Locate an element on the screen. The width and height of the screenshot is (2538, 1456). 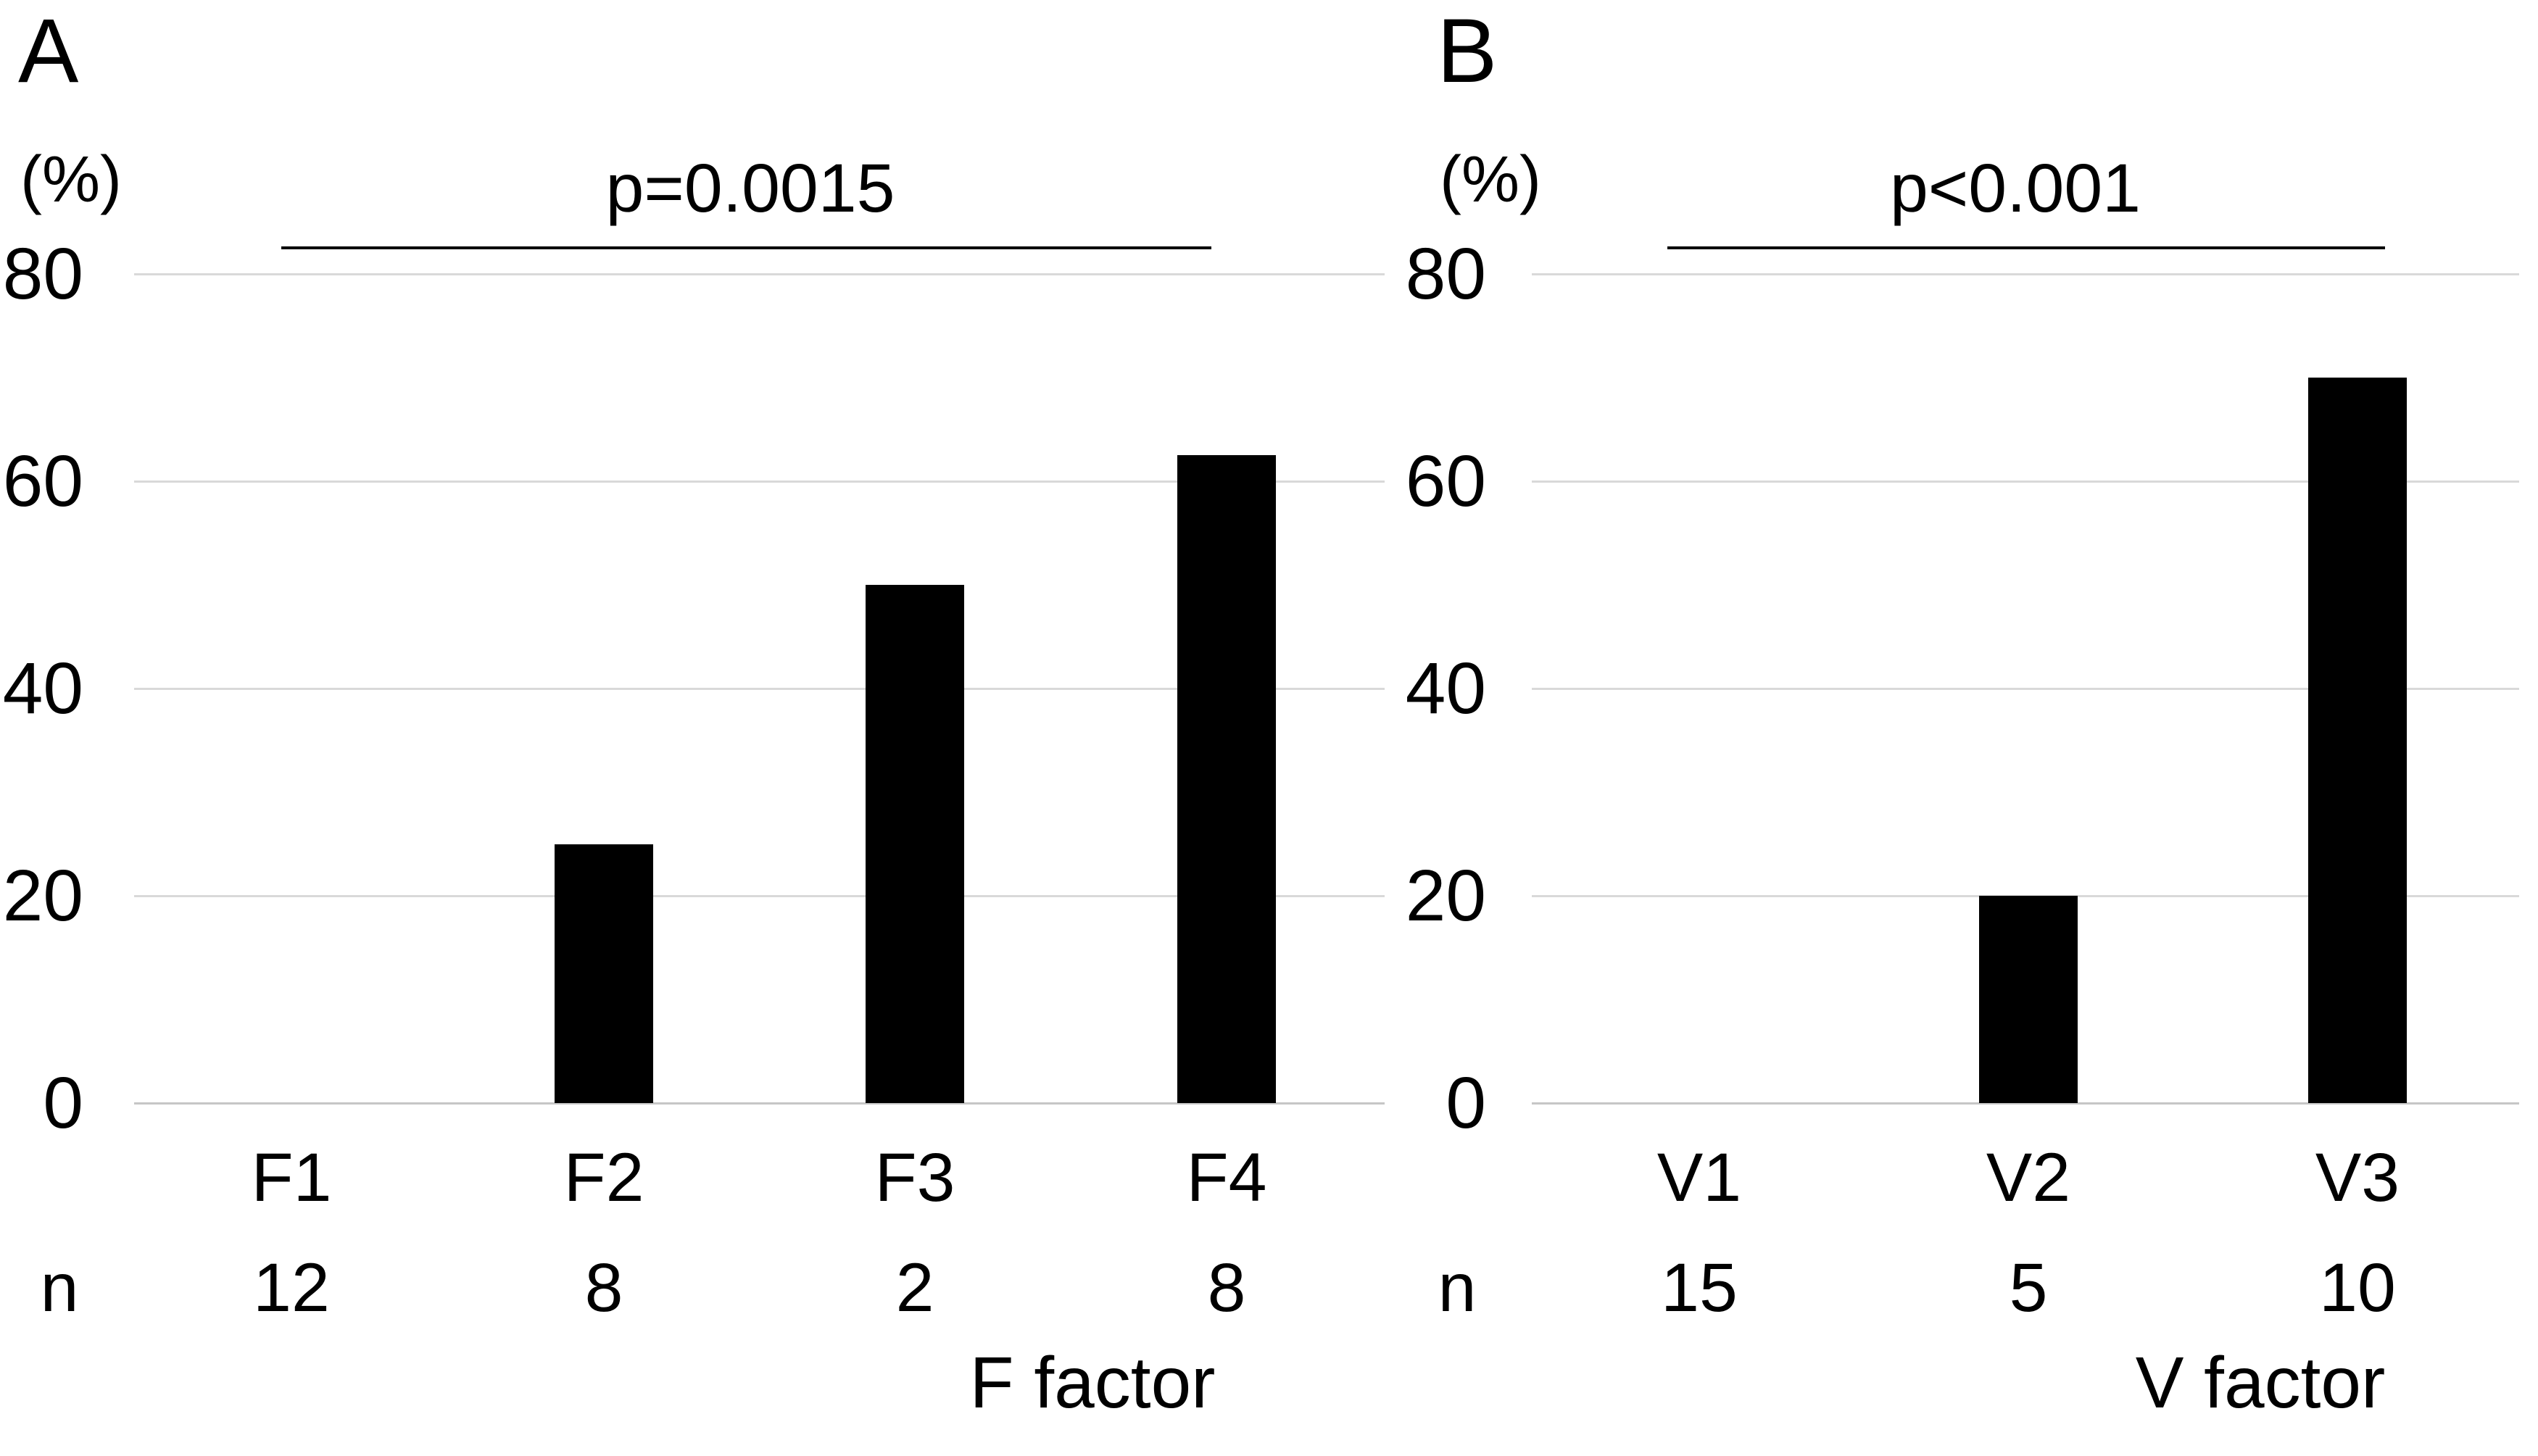
x-axis-title: V factor is located at coordinates (2260, 1382).